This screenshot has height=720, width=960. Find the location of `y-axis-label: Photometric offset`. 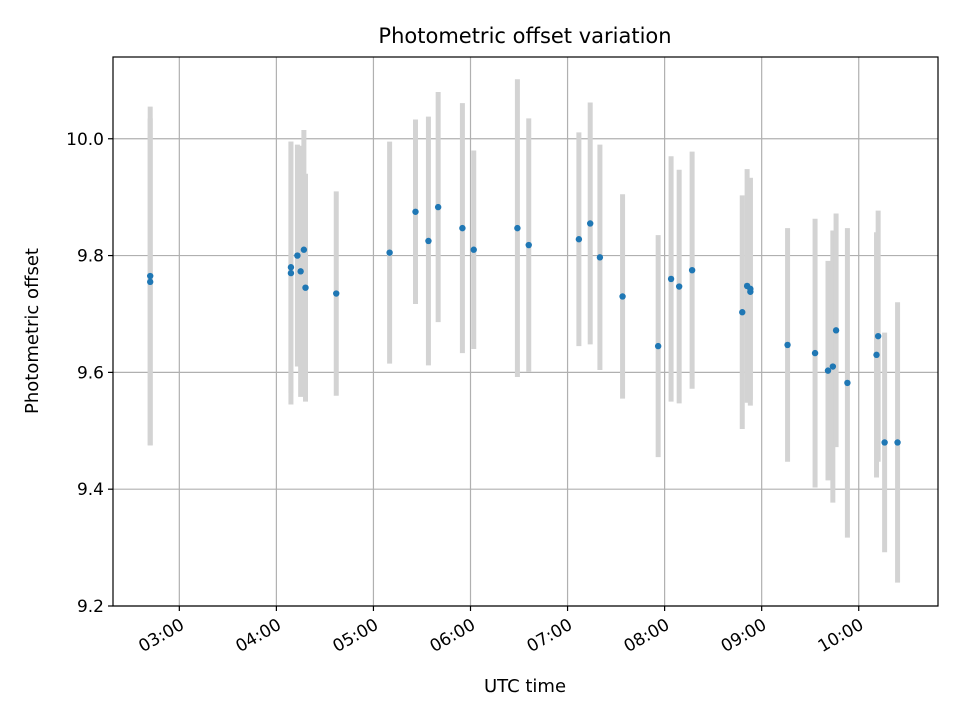

y-axis-label: Photometric offset is located at coordinates (32, 331).